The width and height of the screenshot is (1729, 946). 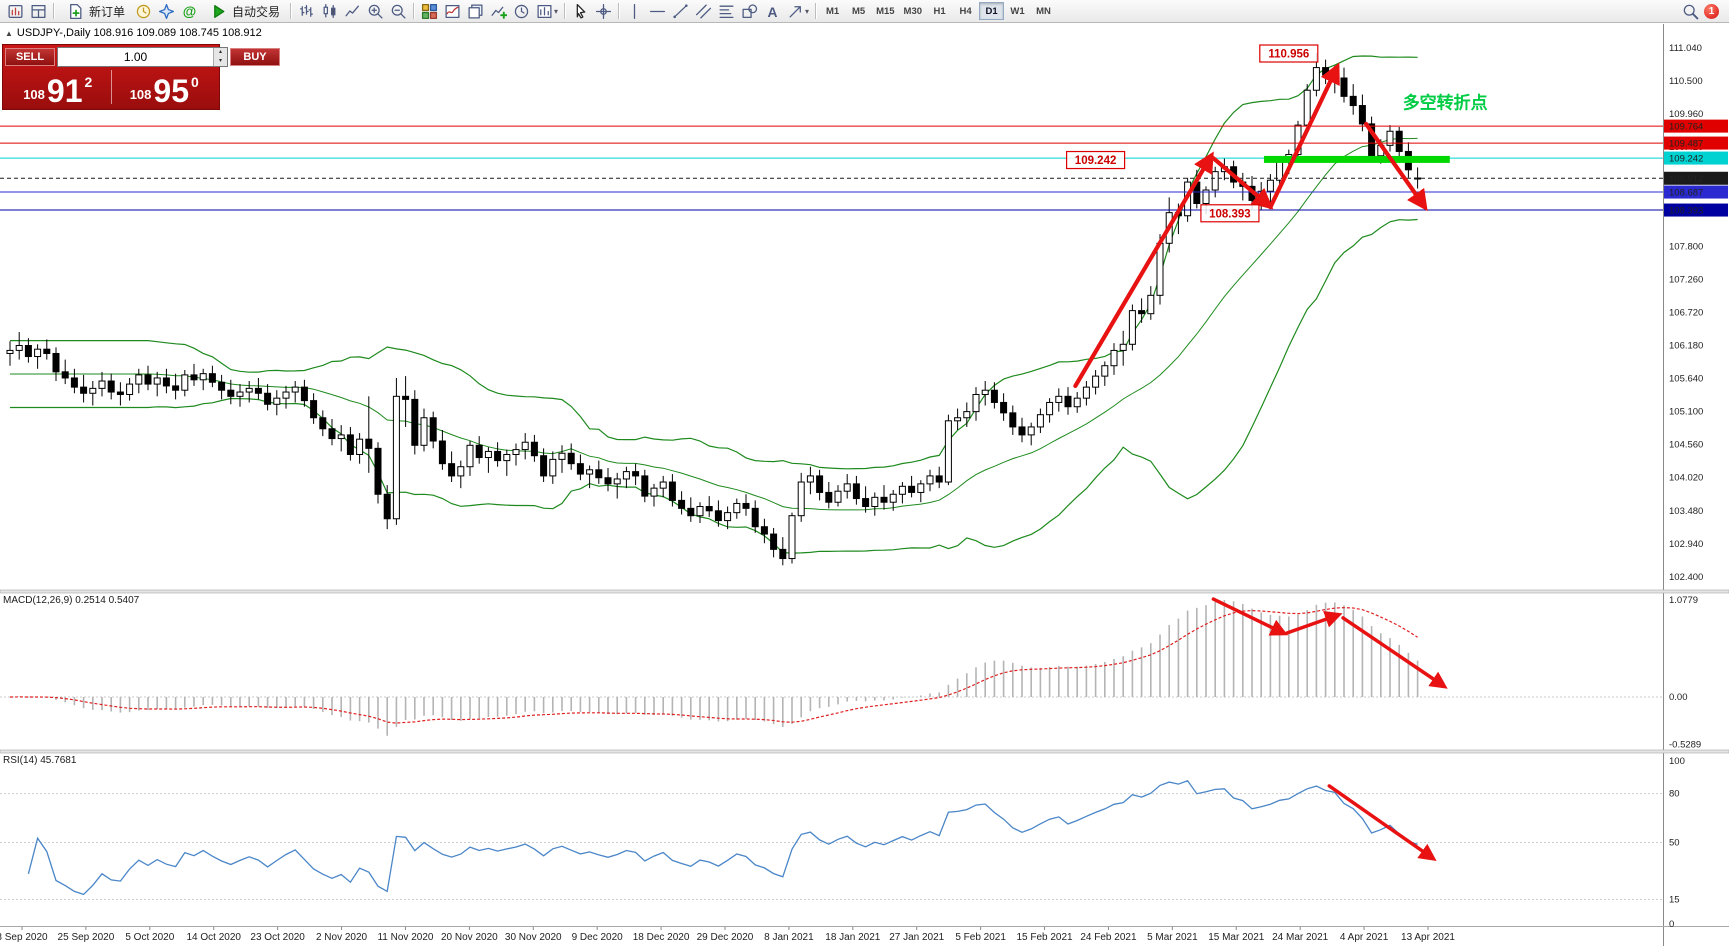 I want to click on macd-axis-label: -0.5289, so click(x=1685, y=745).